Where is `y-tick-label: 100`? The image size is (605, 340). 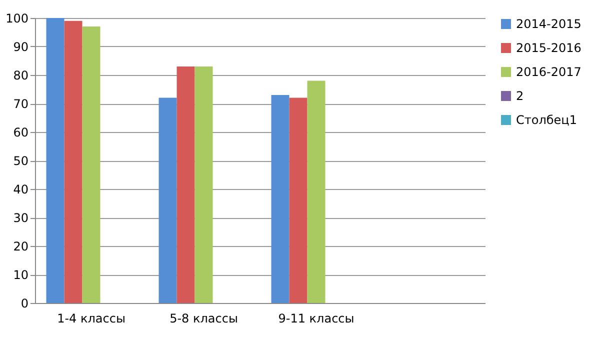
y-tick-label: 100 is located at coordinates (17, 19).